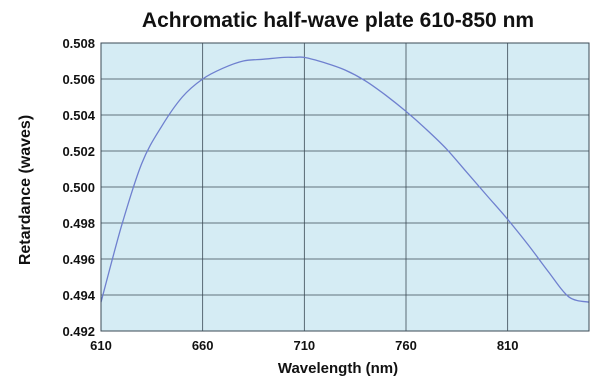  What do you see at coordinates (406, 345) in the screenshot?
I see `x-tick-label: 760` at bounding box center [406, 345].